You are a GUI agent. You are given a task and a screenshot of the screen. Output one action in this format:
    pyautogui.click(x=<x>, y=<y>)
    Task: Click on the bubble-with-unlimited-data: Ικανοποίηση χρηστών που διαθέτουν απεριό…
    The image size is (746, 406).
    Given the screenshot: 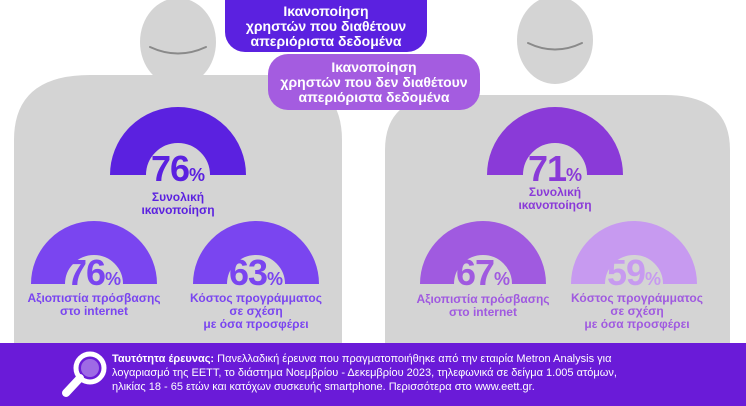 What is the action you would take?
    pyautogui.click(x=326, y=26)
    